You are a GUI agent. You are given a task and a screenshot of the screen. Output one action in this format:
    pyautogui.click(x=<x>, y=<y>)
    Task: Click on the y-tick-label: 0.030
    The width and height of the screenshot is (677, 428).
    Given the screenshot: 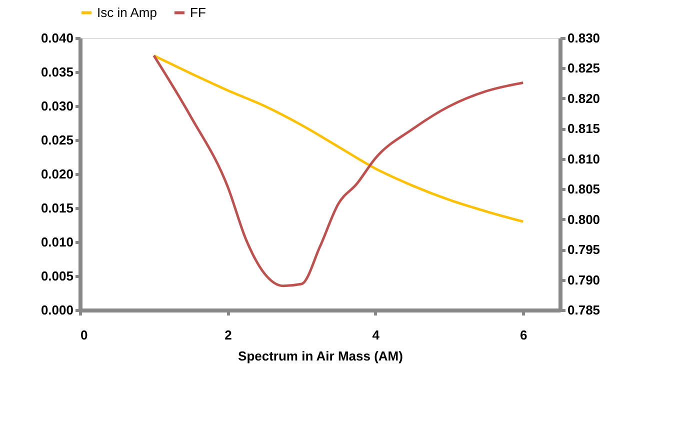 What is the action you would take?
    pyautogui.click(x=57, y=106)
    